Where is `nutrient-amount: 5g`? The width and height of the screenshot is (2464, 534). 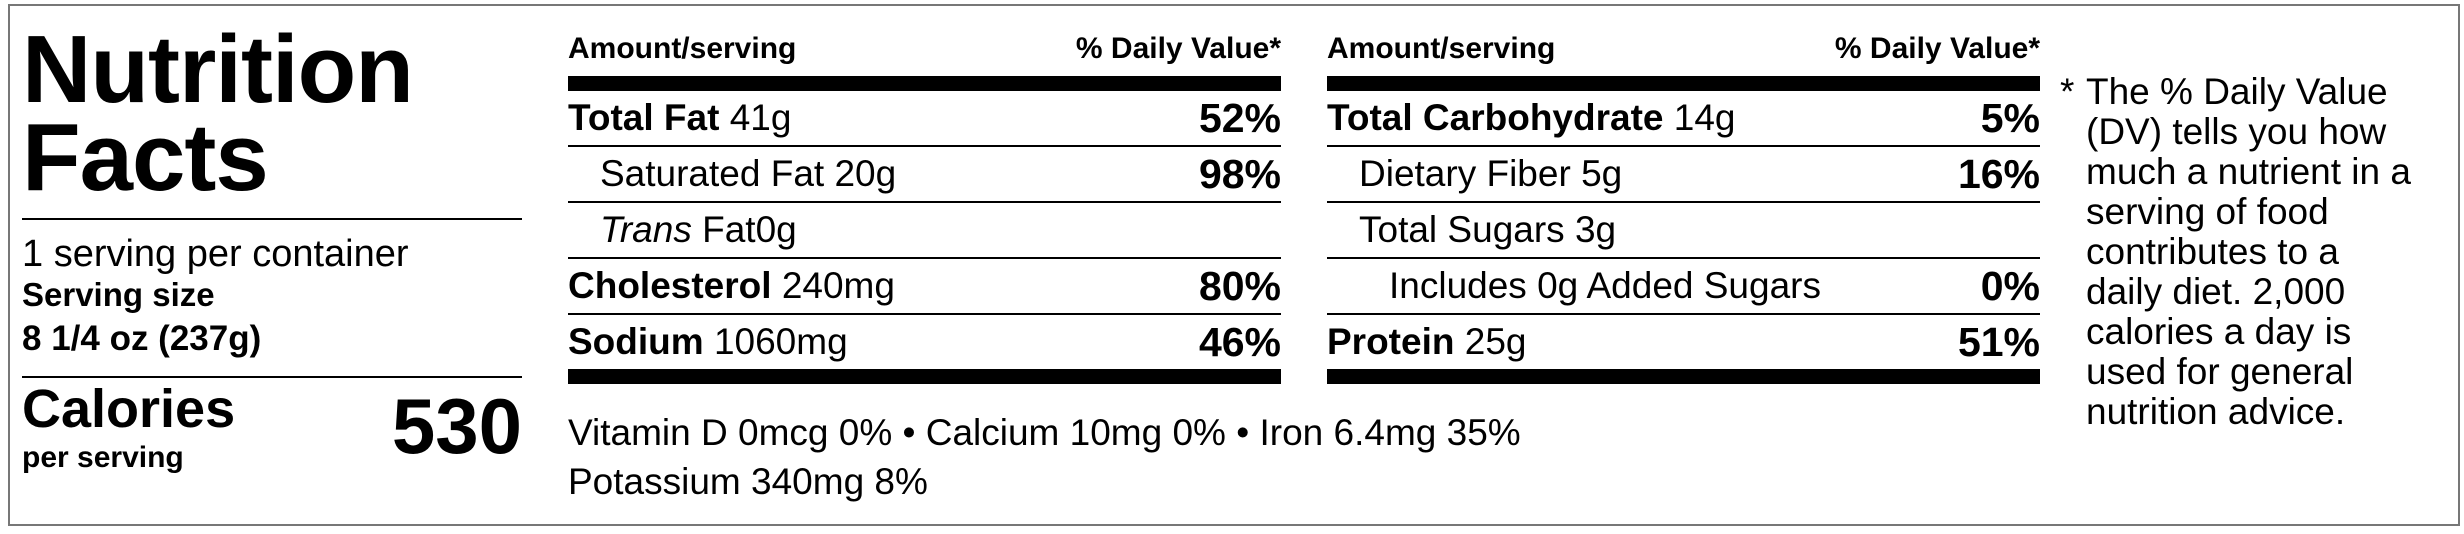
nutrient-amount: 5g is located at coordinates (1602, 173).